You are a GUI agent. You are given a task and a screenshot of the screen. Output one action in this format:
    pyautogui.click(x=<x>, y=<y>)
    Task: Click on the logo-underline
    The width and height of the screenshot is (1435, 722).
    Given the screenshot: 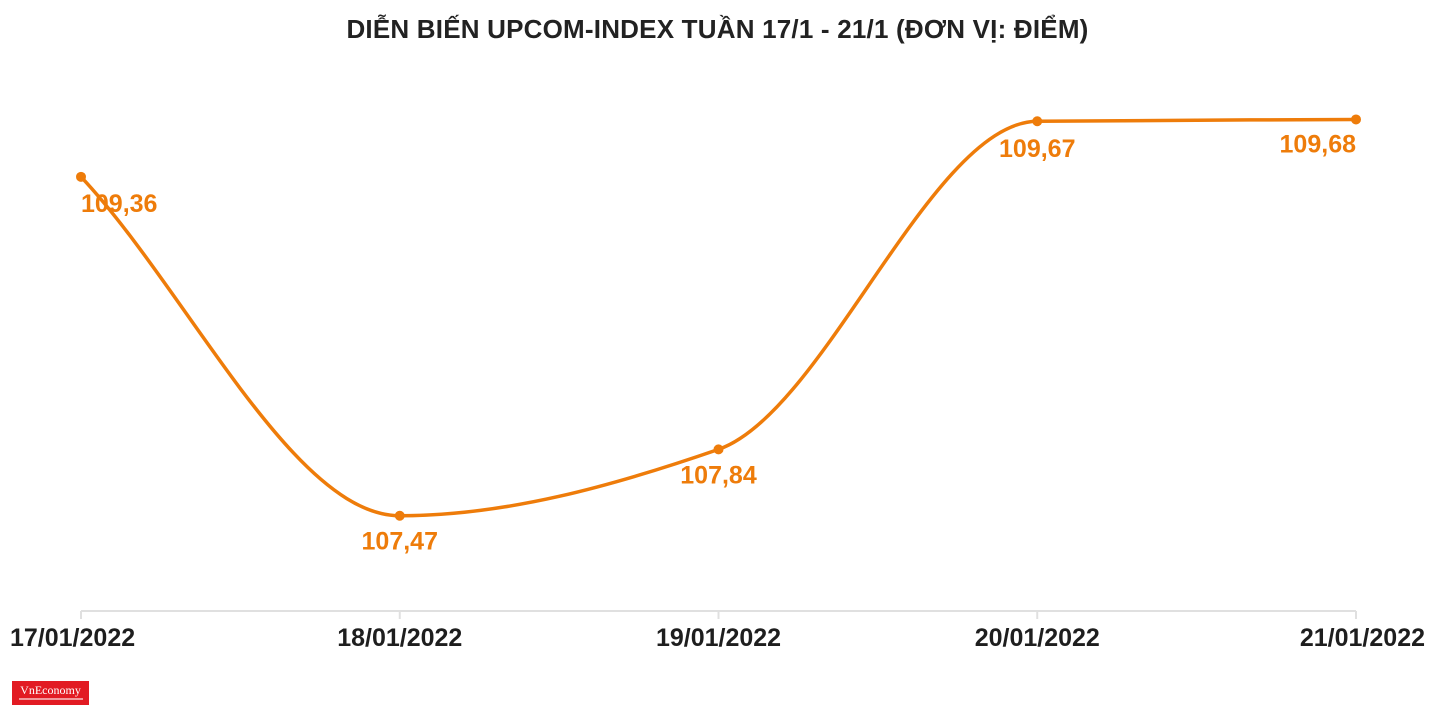 What is the action you would take?
    pyautogui.click(x=50, y=699)
    